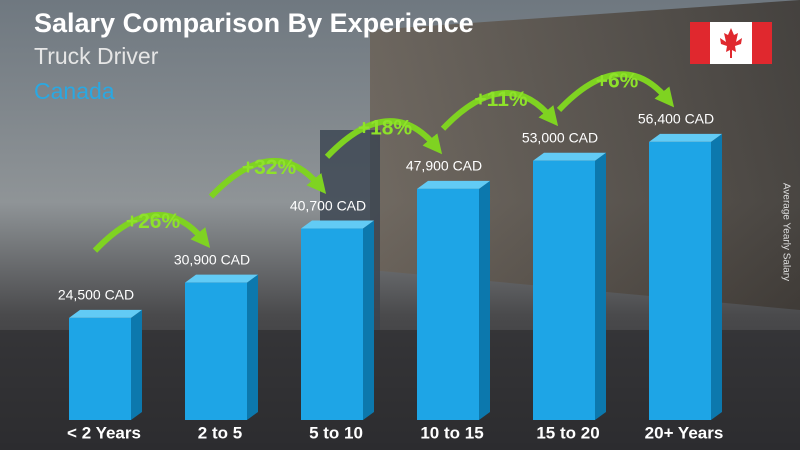  I want to click on location: Canada, so click(74, 91).